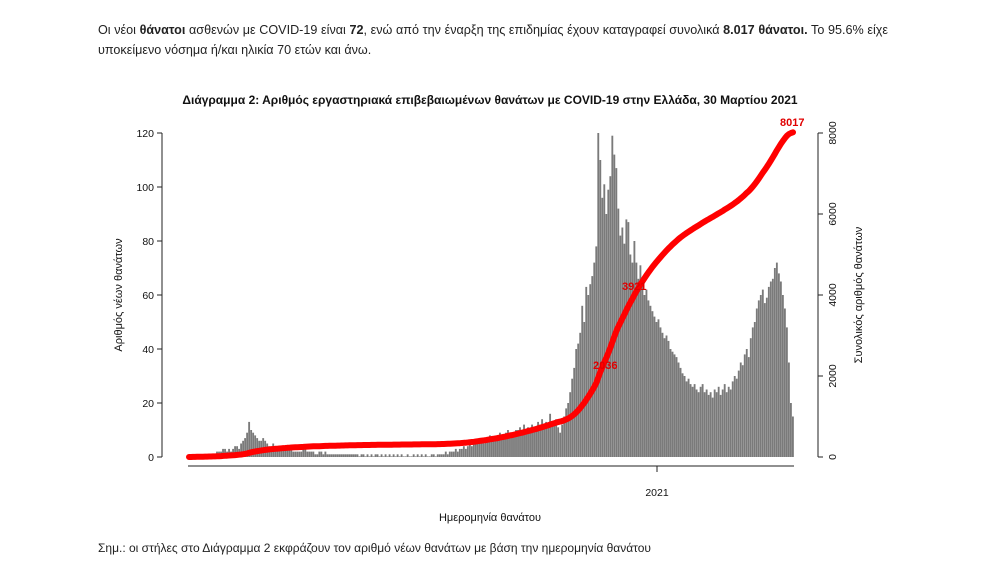 This screenshot has width=984, height=568. Describe the element at coordinates (657, 493) in the screenshot. I see `x-tick-2021: 2021` at that location.